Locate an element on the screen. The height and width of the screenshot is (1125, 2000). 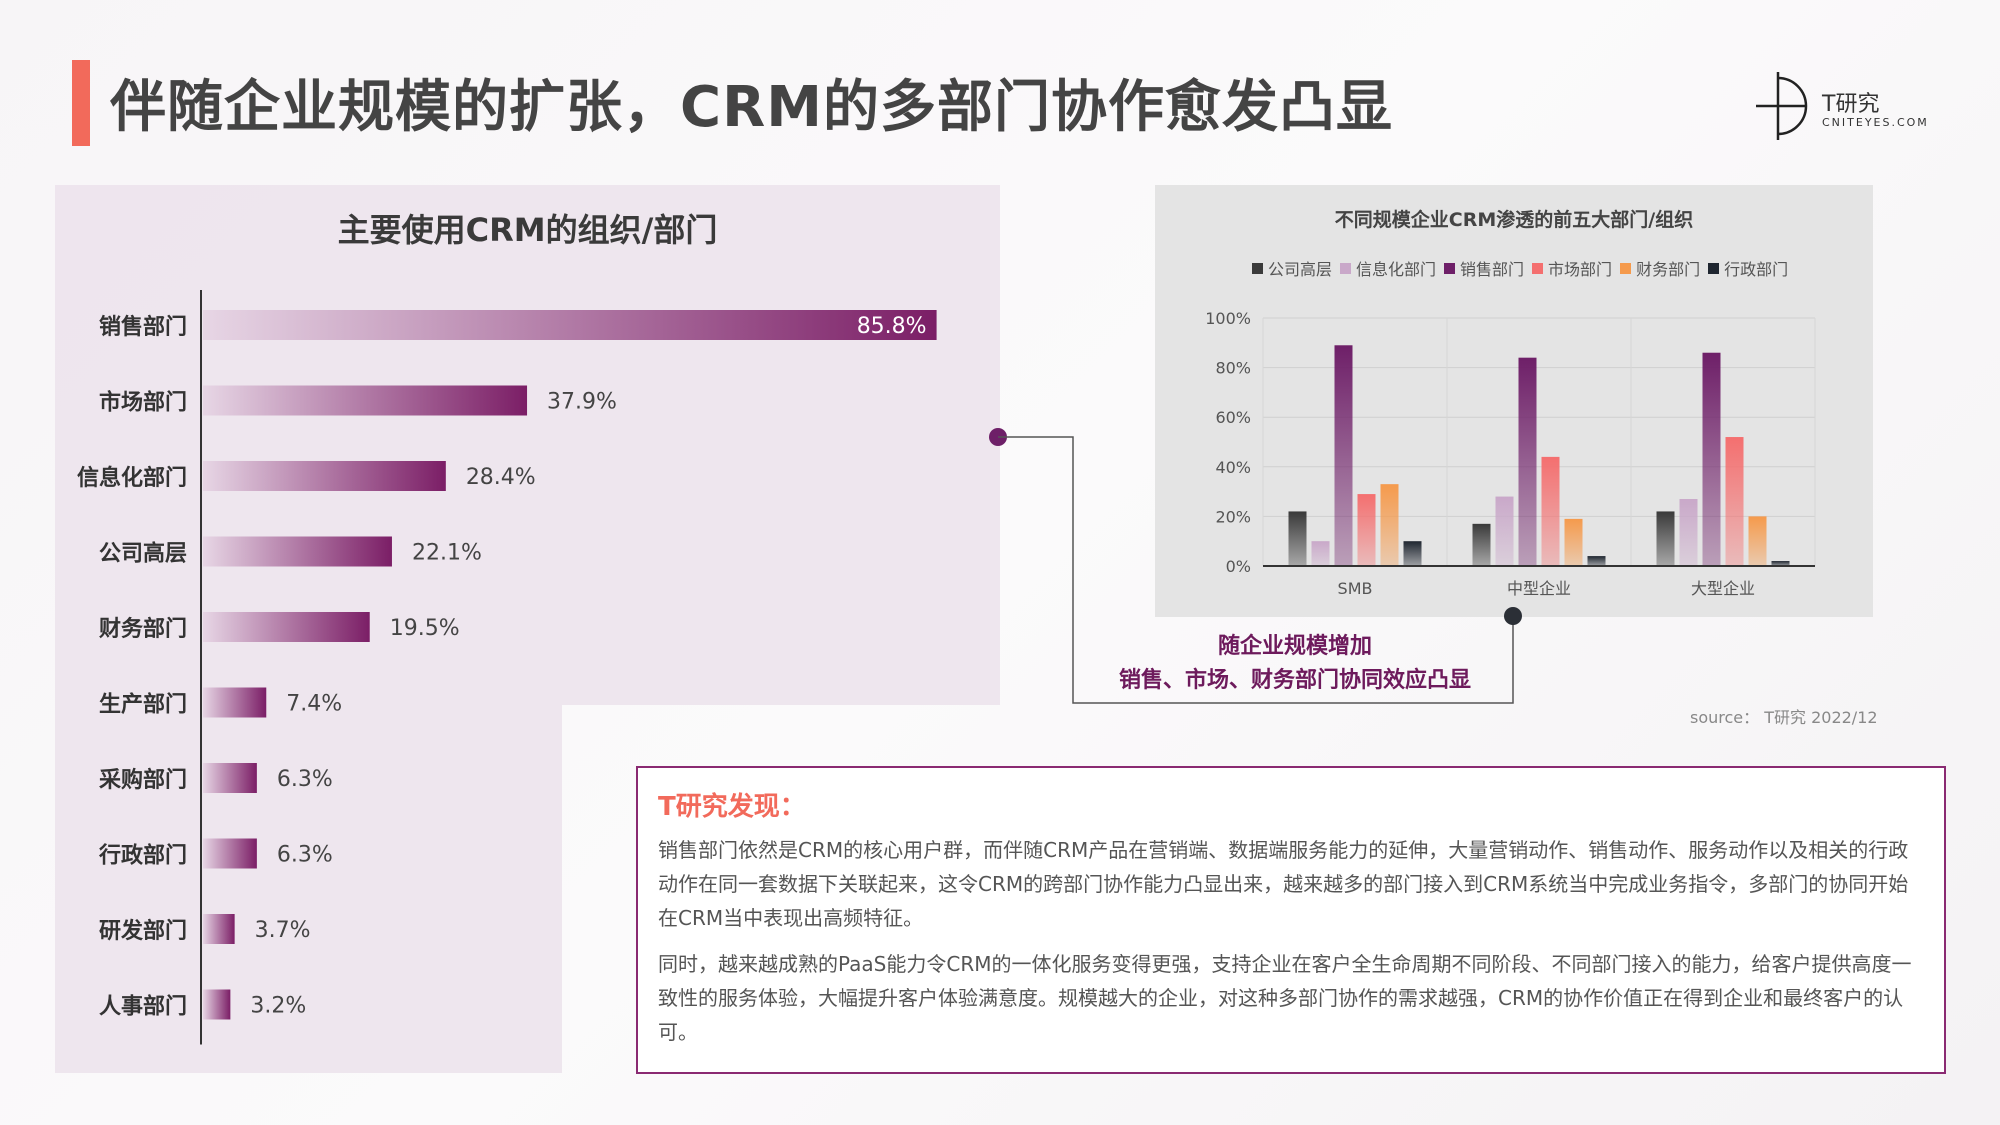
hbar-category-label: 行政部门 is located at coordinates (142, 856).